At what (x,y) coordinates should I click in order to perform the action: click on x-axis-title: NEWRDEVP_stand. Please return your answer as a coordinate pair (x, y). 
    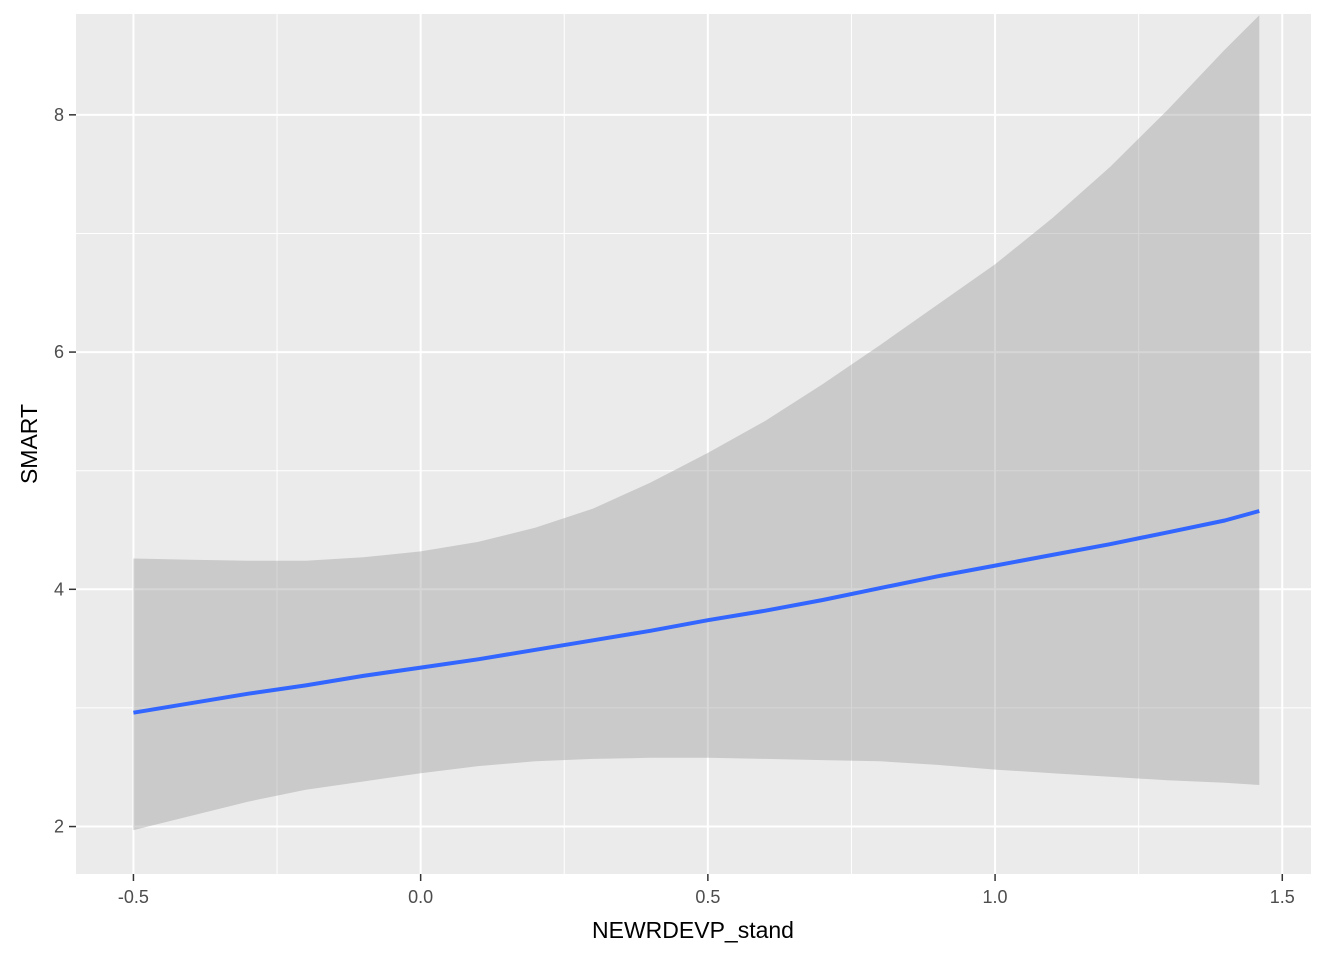
    Looking at the image, I should click on (693, 930).